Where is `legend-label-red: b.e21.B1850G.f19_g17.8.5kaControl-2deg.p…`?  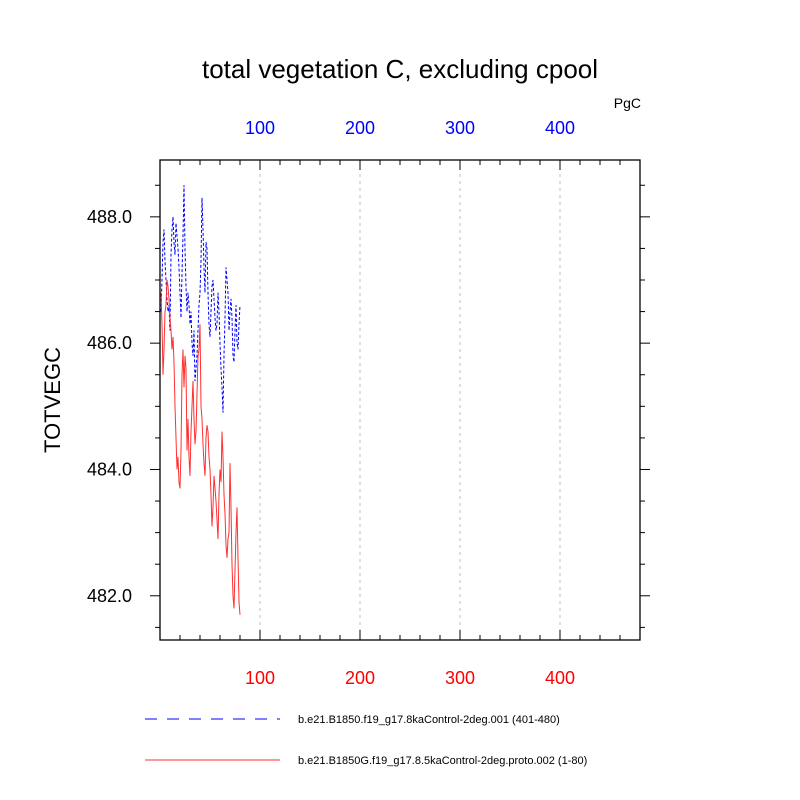
legend-label-red: b.e21.B1850G.f19_g17.8.5kaControl-2deg.p… is located at coordinates (442, 761).